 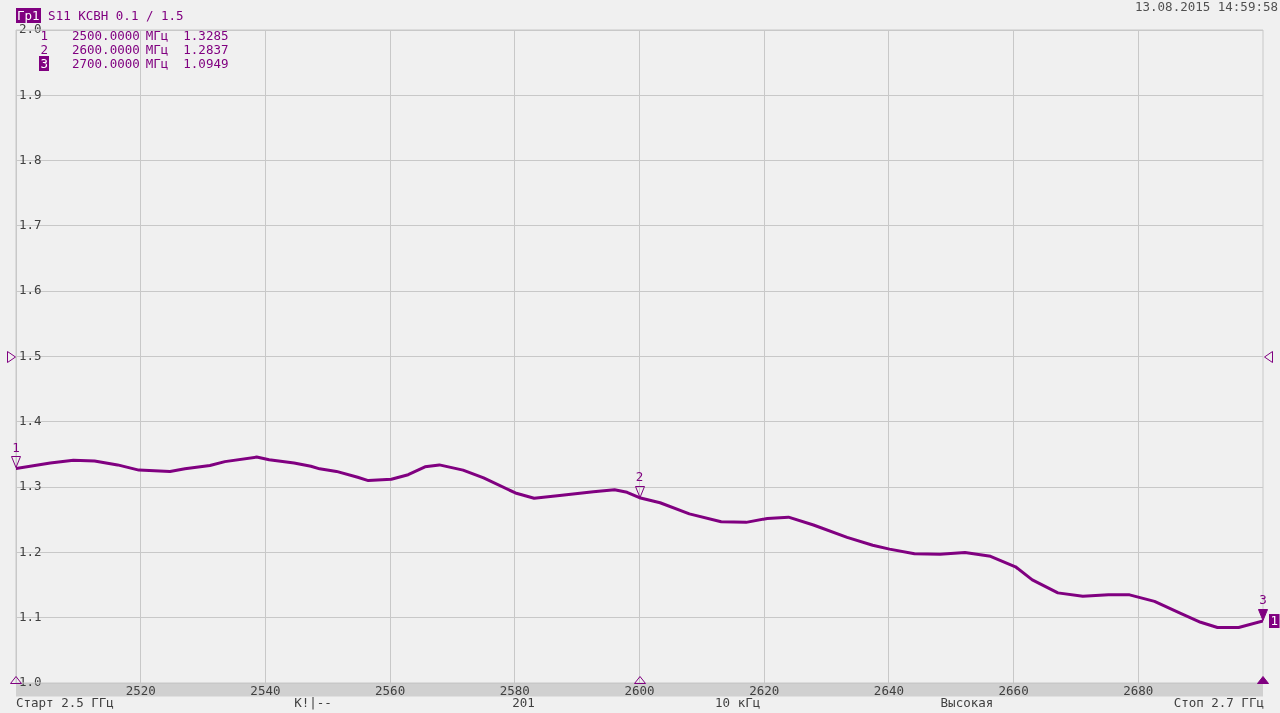 I want to click on y-tick-label: 1.3, so click(x=30, y=486).